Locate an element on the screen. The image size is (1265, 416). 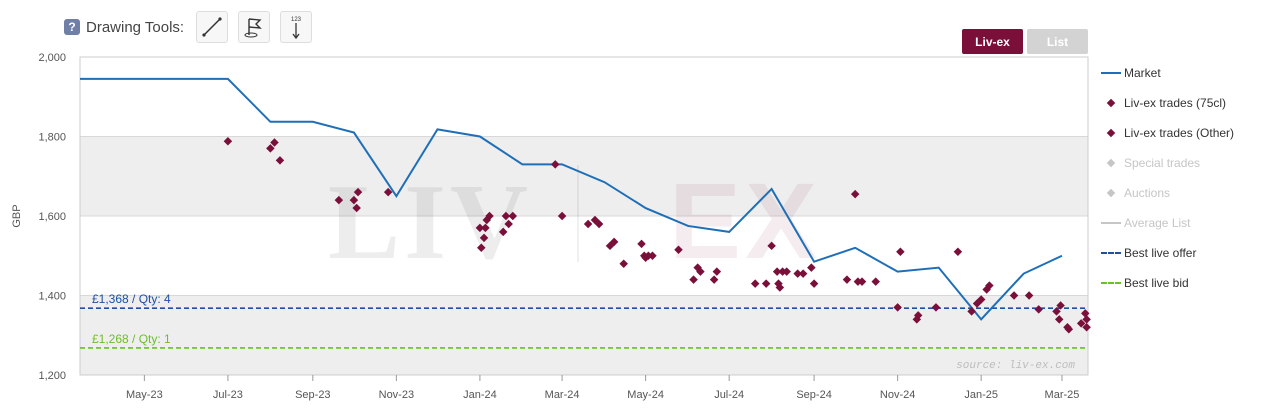
flag-icon is located at coordinates (253, 28).